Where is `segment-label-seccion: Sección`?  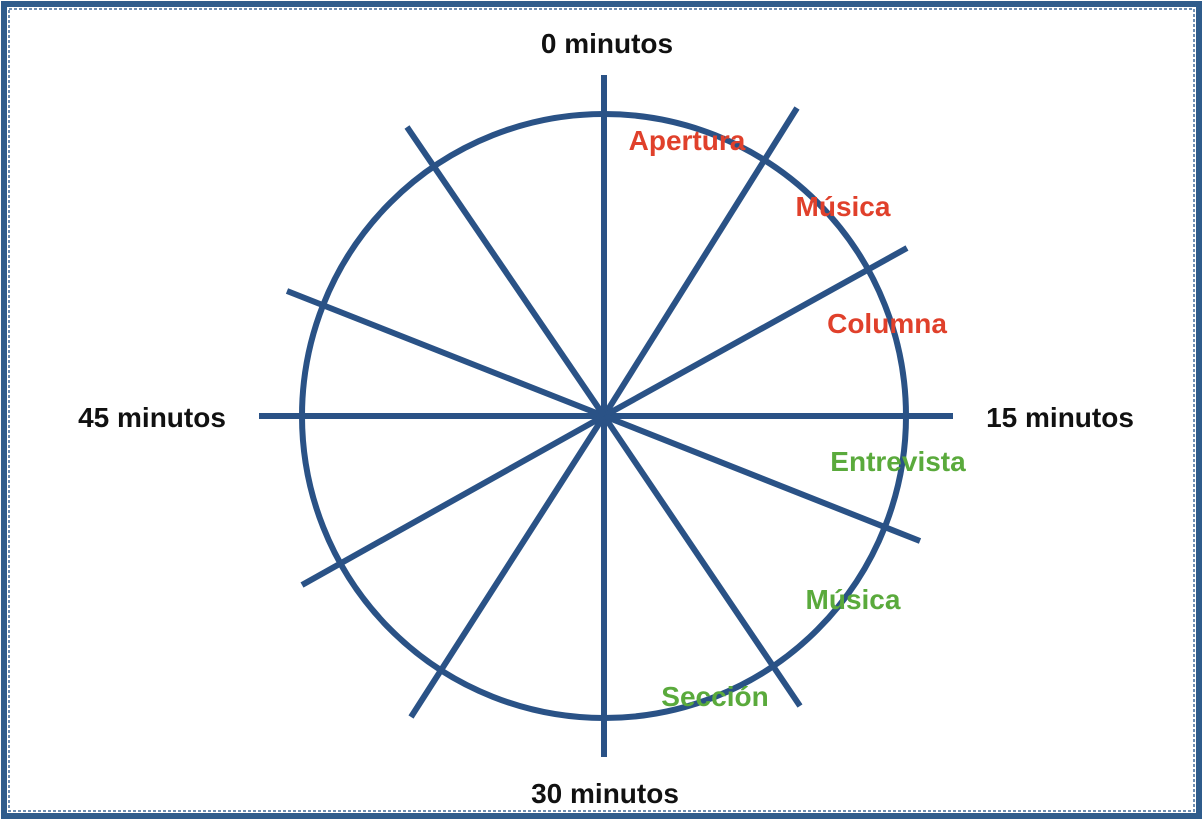
segment-label-seccion: Sección is located at coordinates (714, 696).